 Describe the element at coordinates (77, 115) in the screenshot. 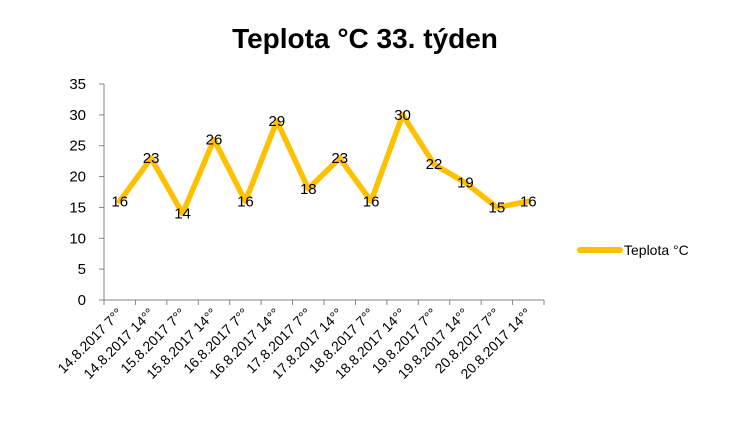

I see `y-tick-label: 30` at that location.